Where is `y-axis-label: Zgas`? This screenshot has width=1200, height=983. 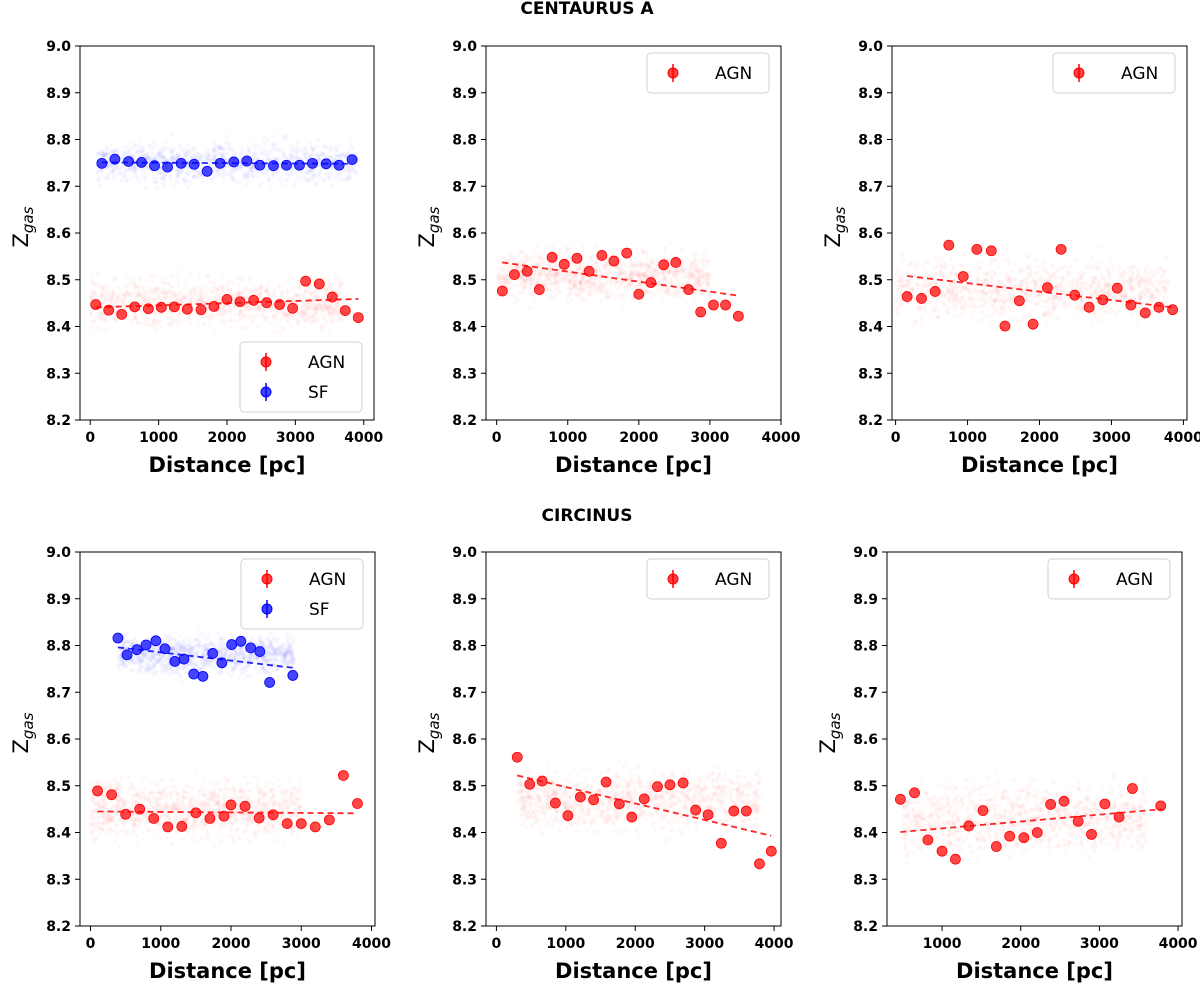 y-axis-label: Zgas is located at coordinates (23, 732).